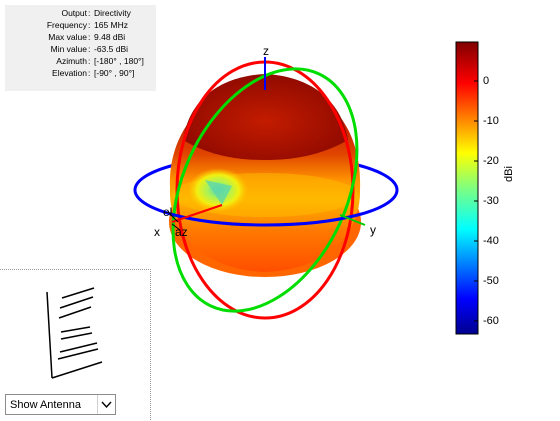 The width and height of the screenshot is (560, 421). Describe the element at coordinates (491, 121) in the screenshot. I see `colorbar-tick-label: -10` at that location.